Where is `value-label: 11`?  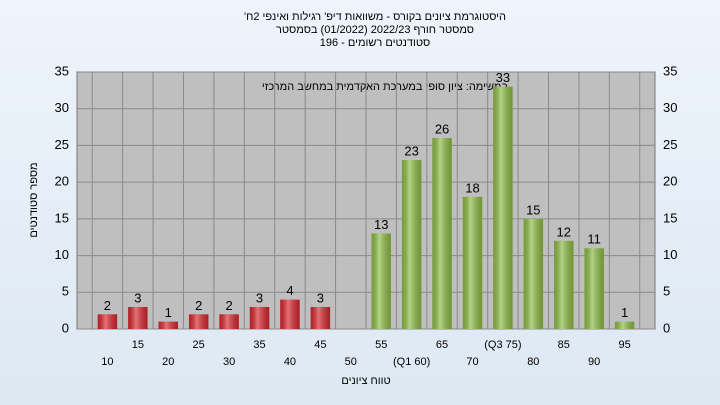 value-label: 11 is located at coordinates (594, 239).